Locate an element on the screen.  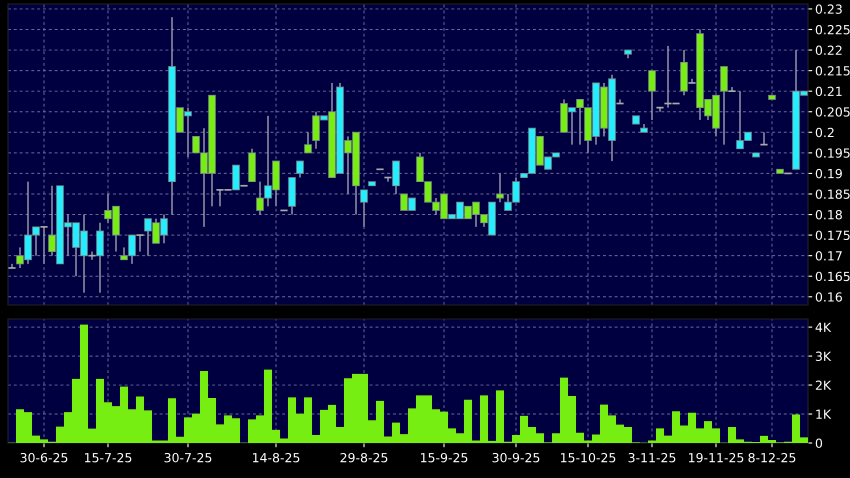
y-tick-label: 0.23 is located at coordinates (829, 9).